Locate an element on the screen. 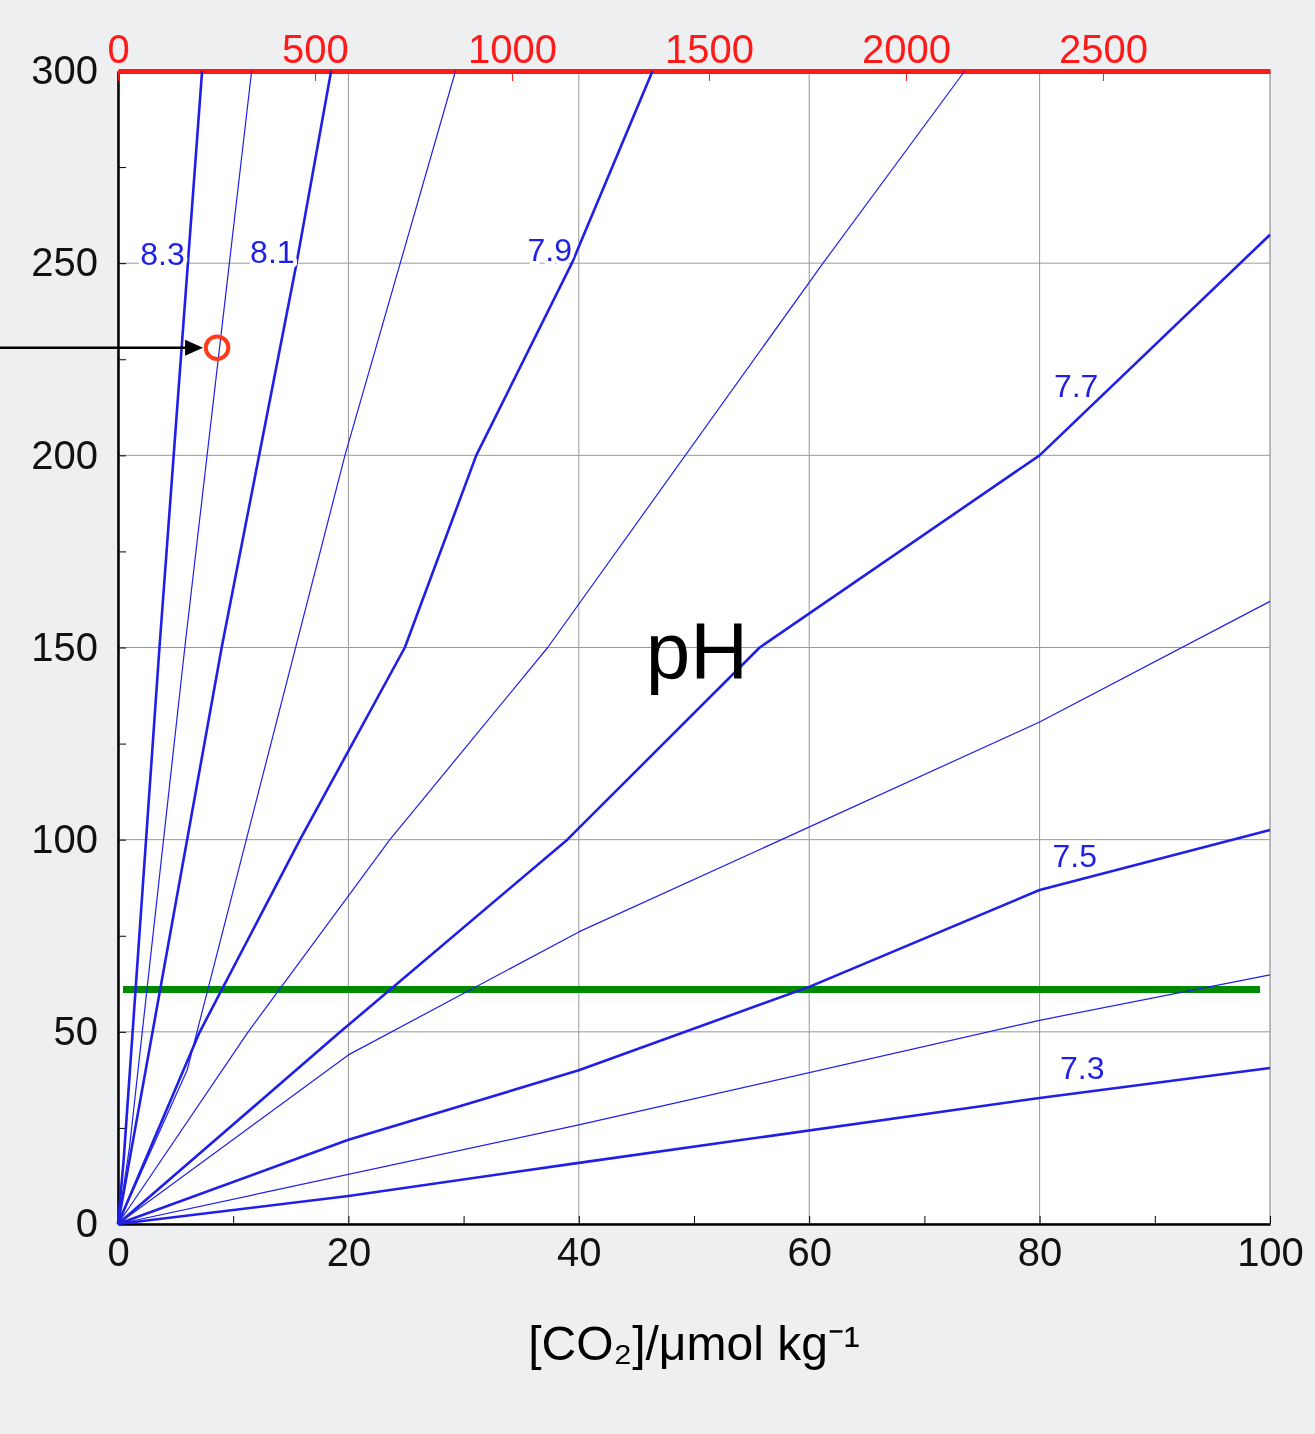 This screenshot has width=1315, height=1434. y-tick-label: 100 is located at coordinates (64, 838).